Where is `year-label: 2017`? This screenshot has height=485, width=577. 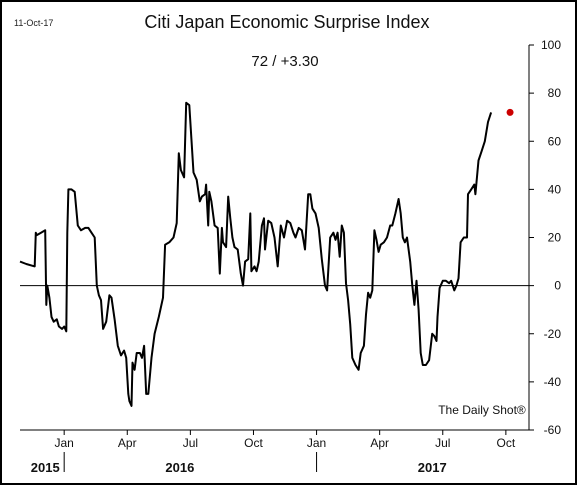
year-label: 2017 is located at coordinates (432, 467).